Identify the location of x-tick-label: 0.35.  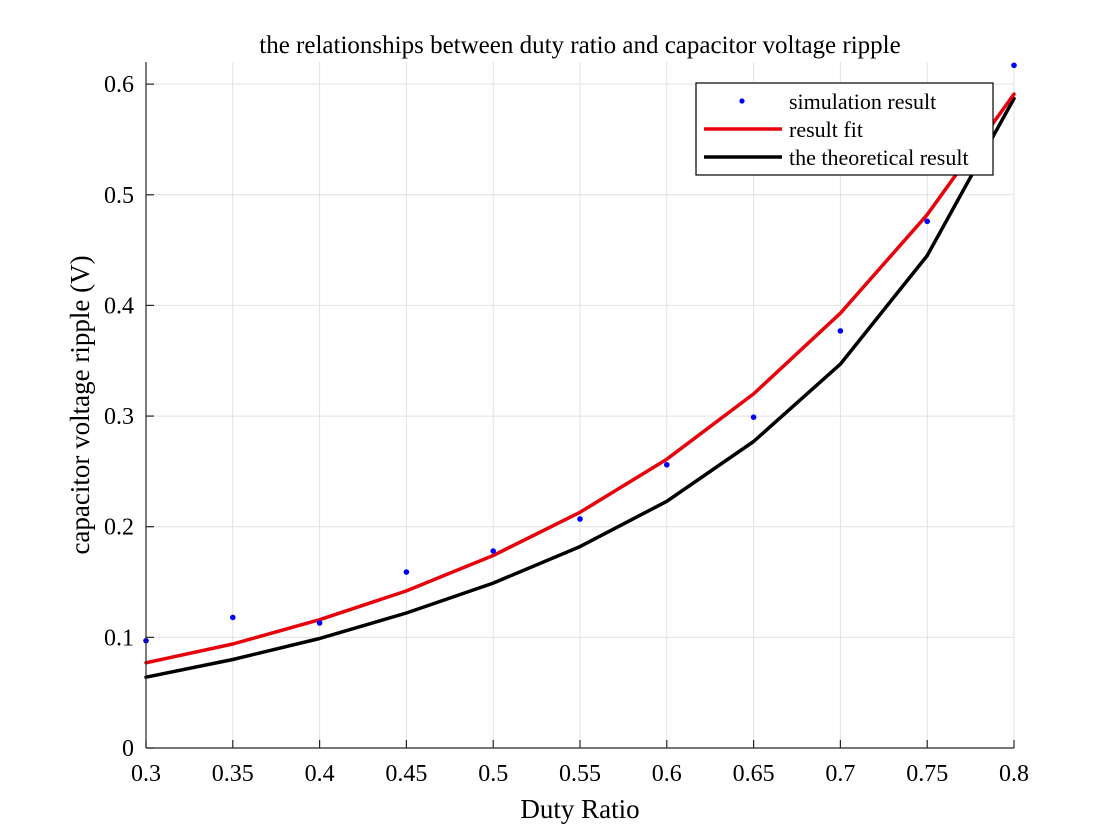
(233, 774).